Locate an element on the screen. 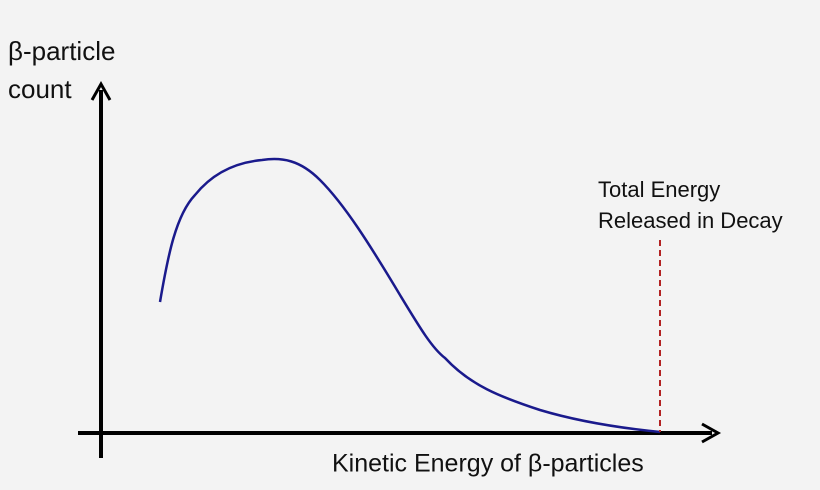 This screenshot has height=490, width=820. y-axis-label: count is located at coordinates (40, 89).